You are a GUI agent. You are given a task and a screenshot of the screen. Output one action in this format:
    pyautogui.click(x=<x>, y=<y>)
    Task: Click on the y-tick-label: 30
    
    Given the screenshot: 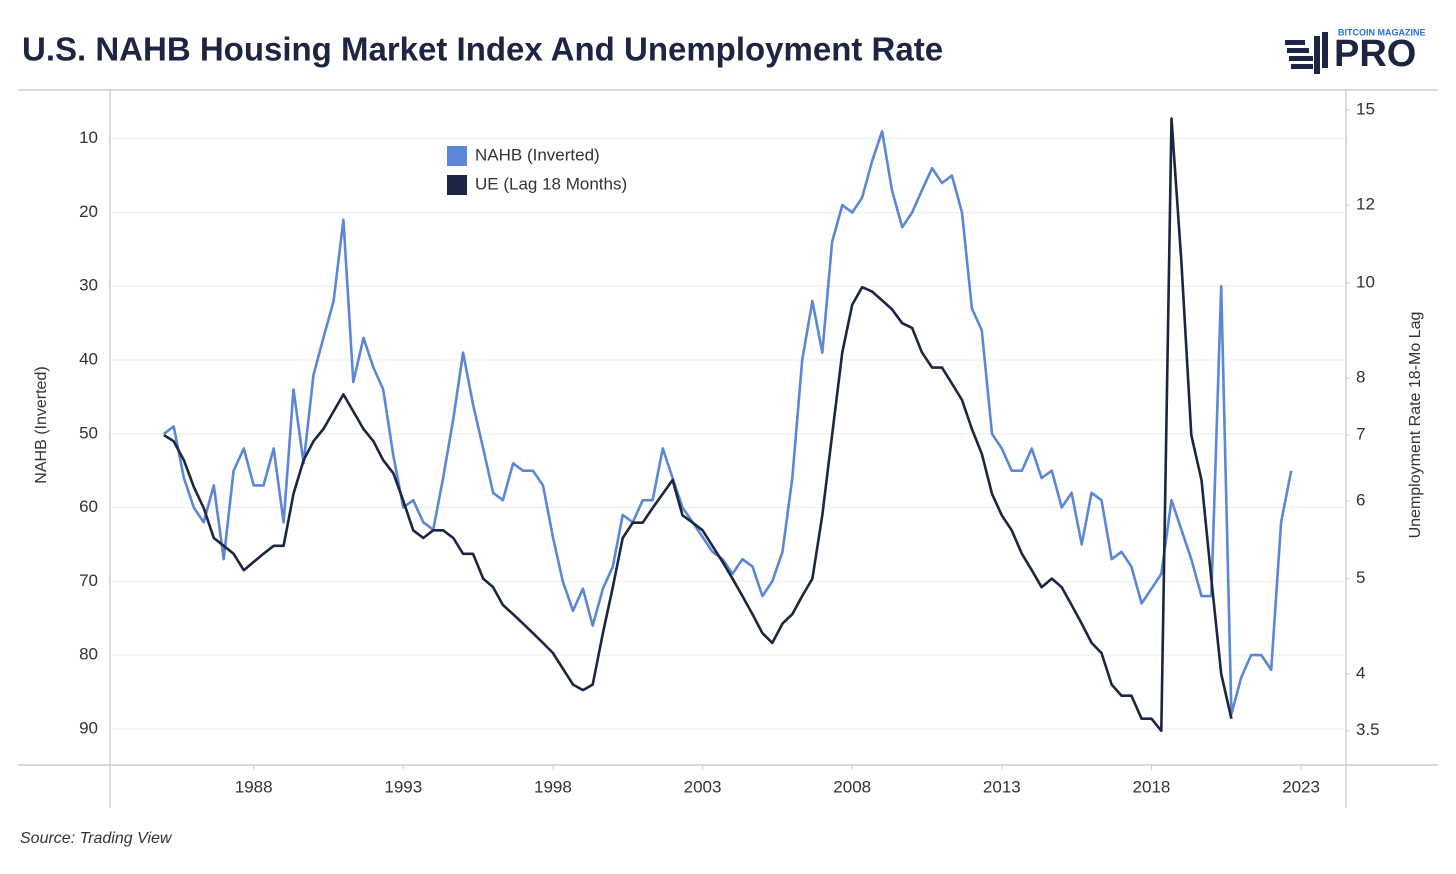 What is the action you would take?
    pyautogui.click(x=88, y=285)
    